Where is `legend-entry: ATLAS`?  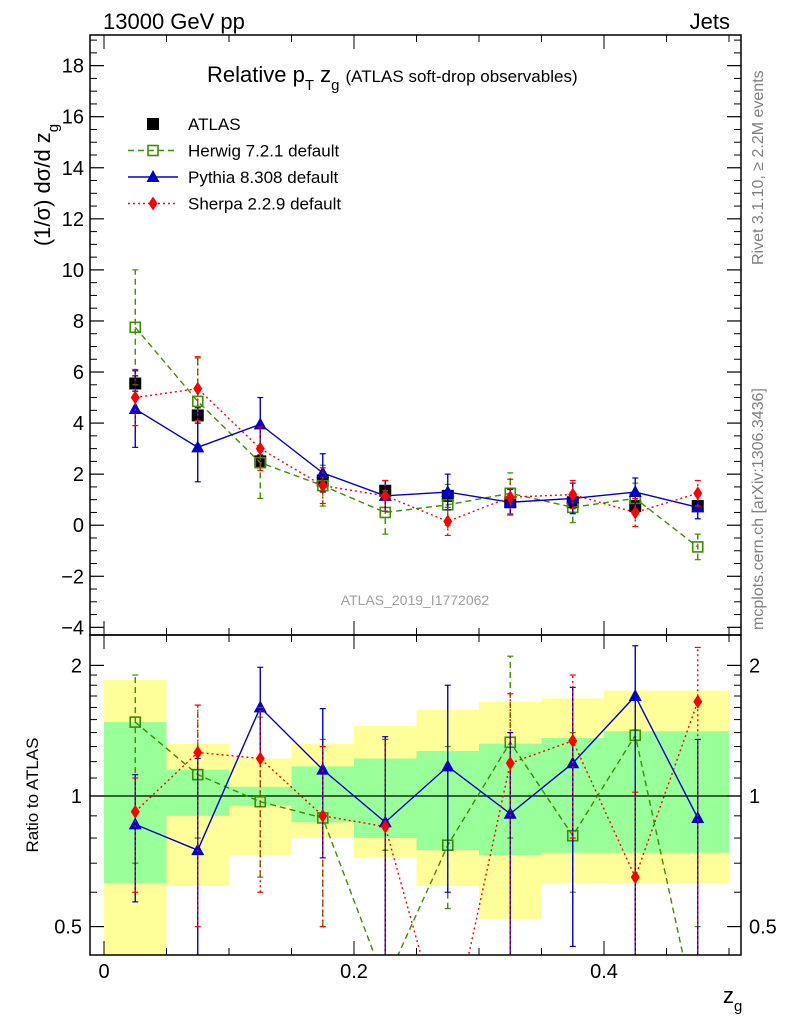 legend-entry: ATLAS is located at coordinates (194, 124).